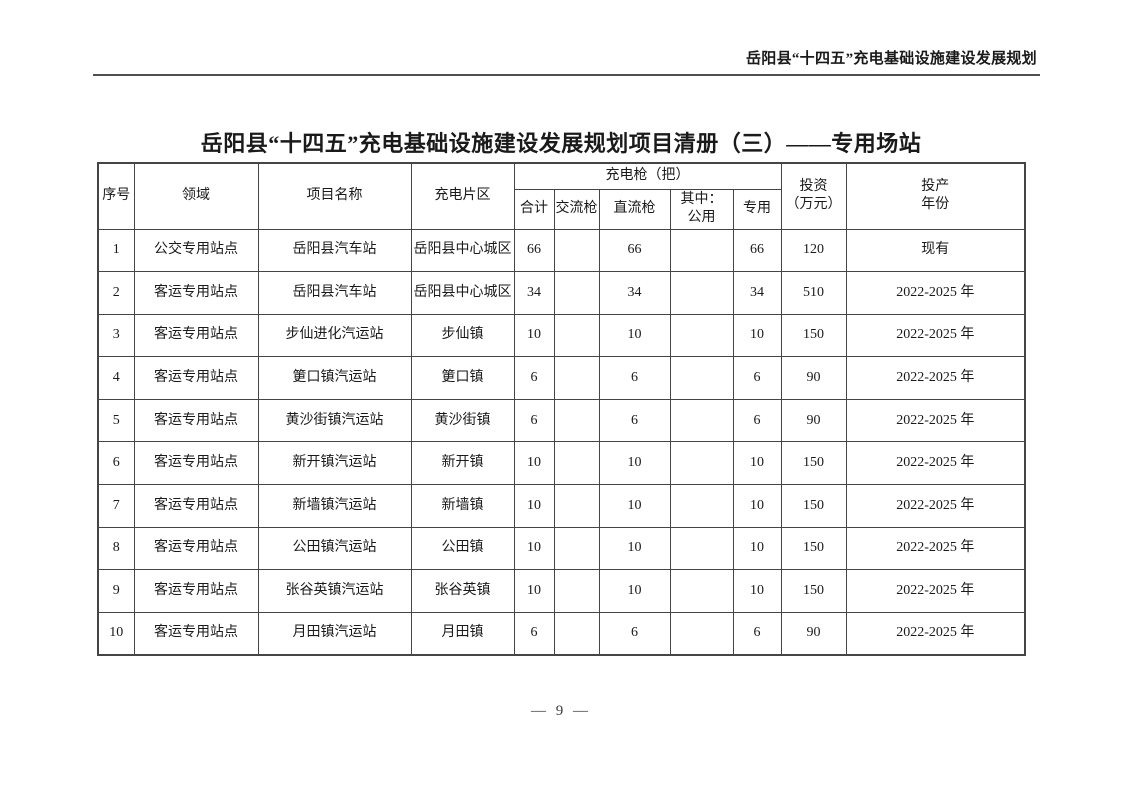 This screenshot has height=794, width=1122. Describe the element at coordinates (116, 293) in the screenshot. I see `cell-seq: 2` at that location.